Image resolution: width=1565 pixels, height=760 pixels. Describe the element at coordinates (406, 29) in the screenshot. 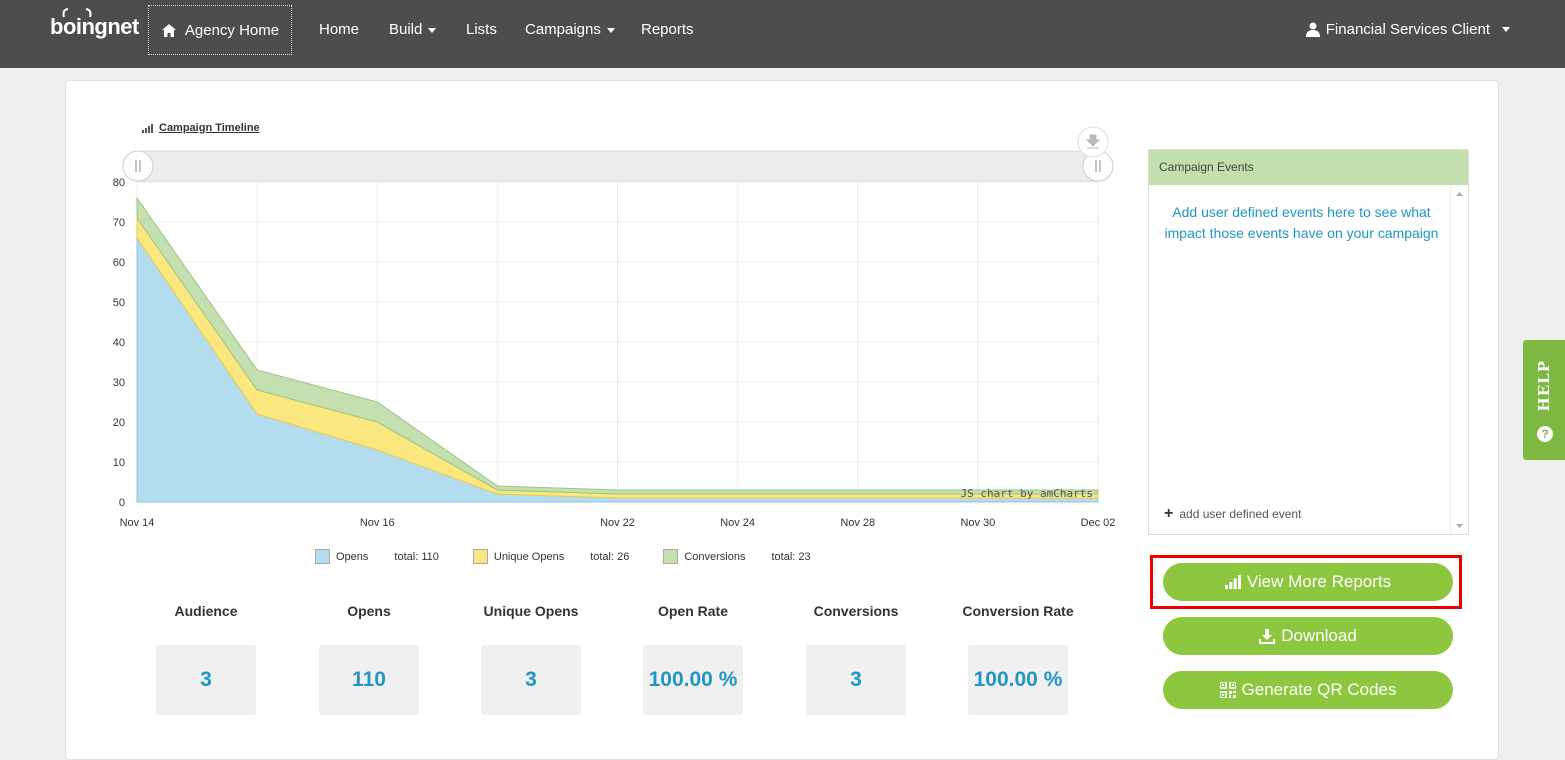

I see `nav-build-label: Build` at that location.